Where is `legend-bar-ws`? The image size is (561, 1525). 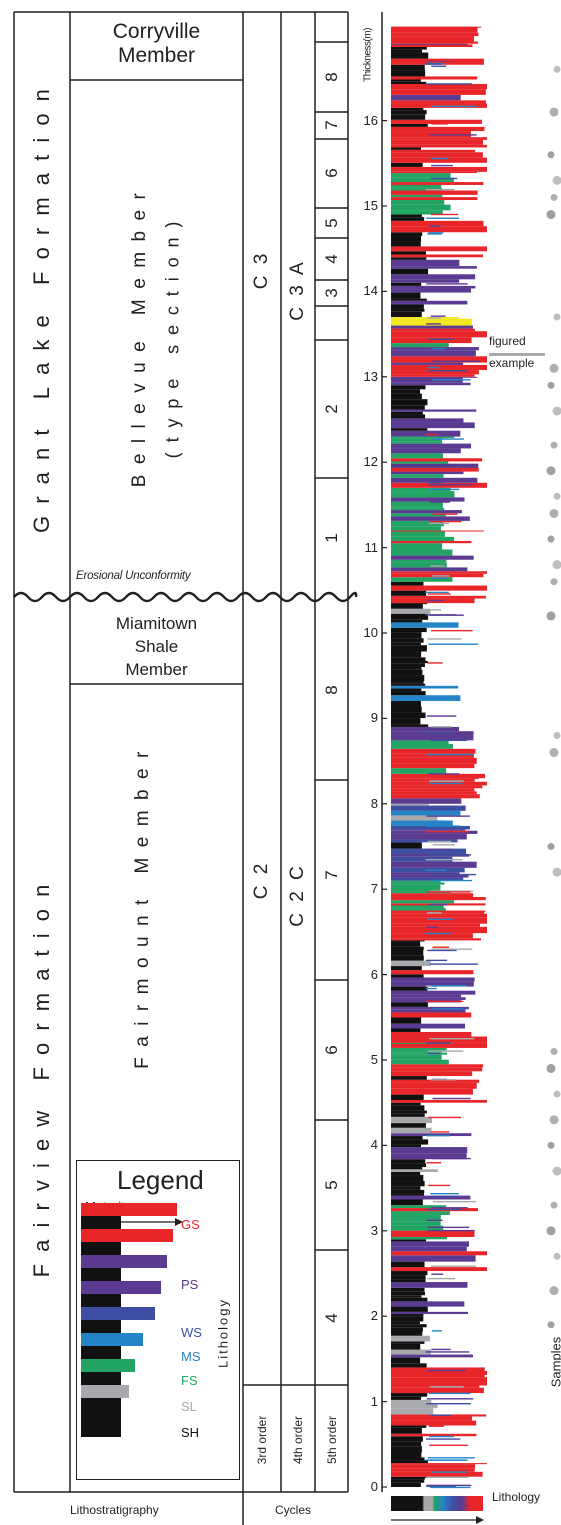 legend-bar-ws is located at coordinates (118, 1313).